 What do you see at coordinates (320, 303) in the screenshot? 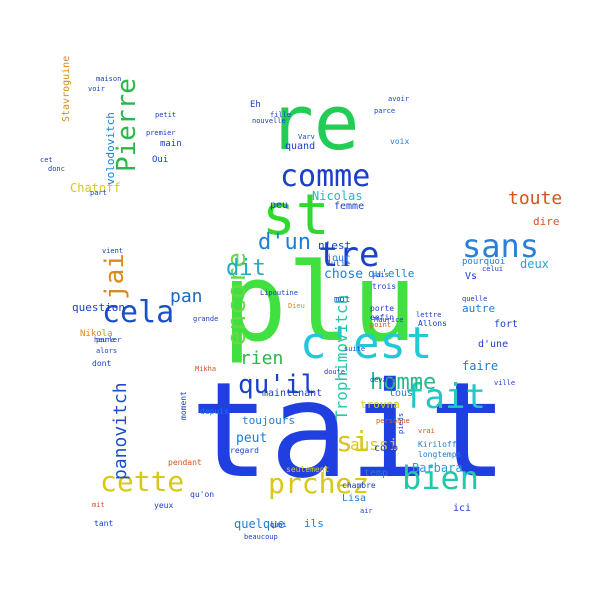
I see `cloud-word: plu` at bounding box center [320, 303].